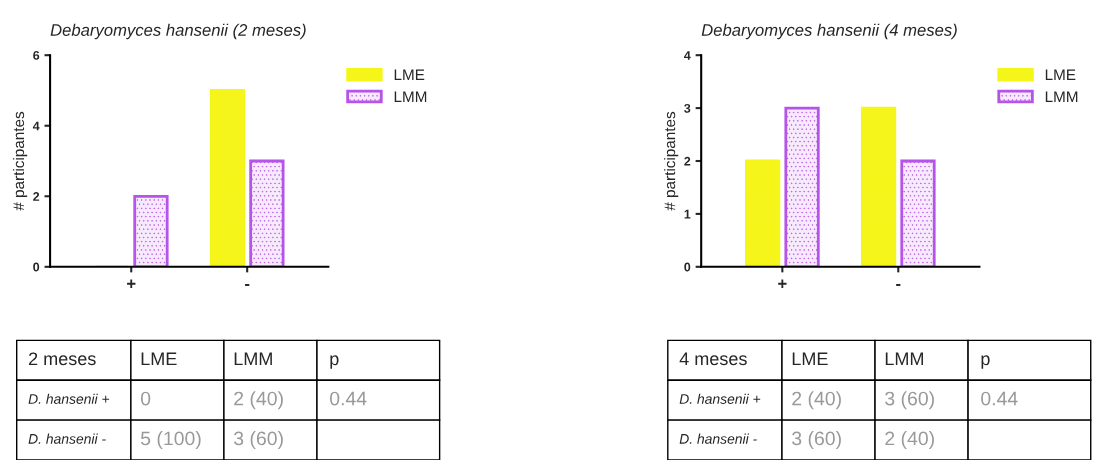 The height and width of the screenshot is (460, 1113). What do you see at coordinates (36, 55) in the screenshot?
I see `y-tick-label: 6` at bounding box center [36, 55].